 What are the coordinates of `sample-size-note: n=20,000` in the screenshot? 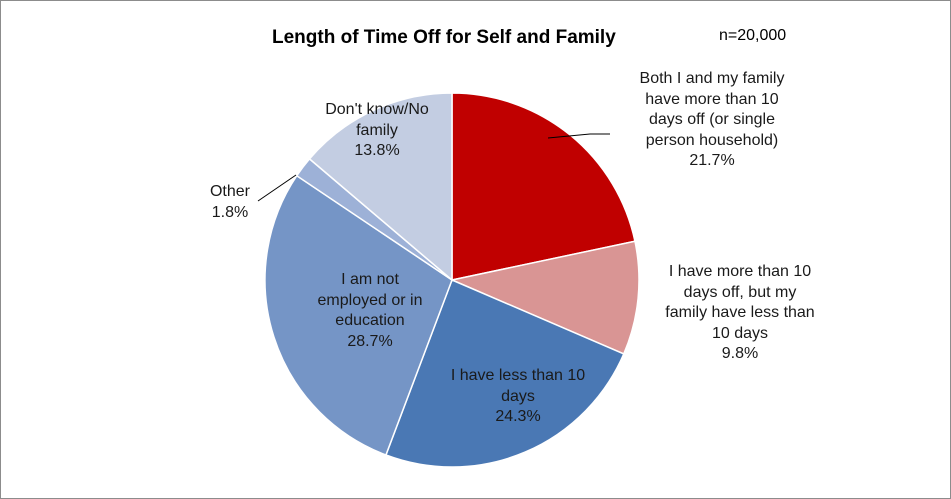 It's located at (753, 35).